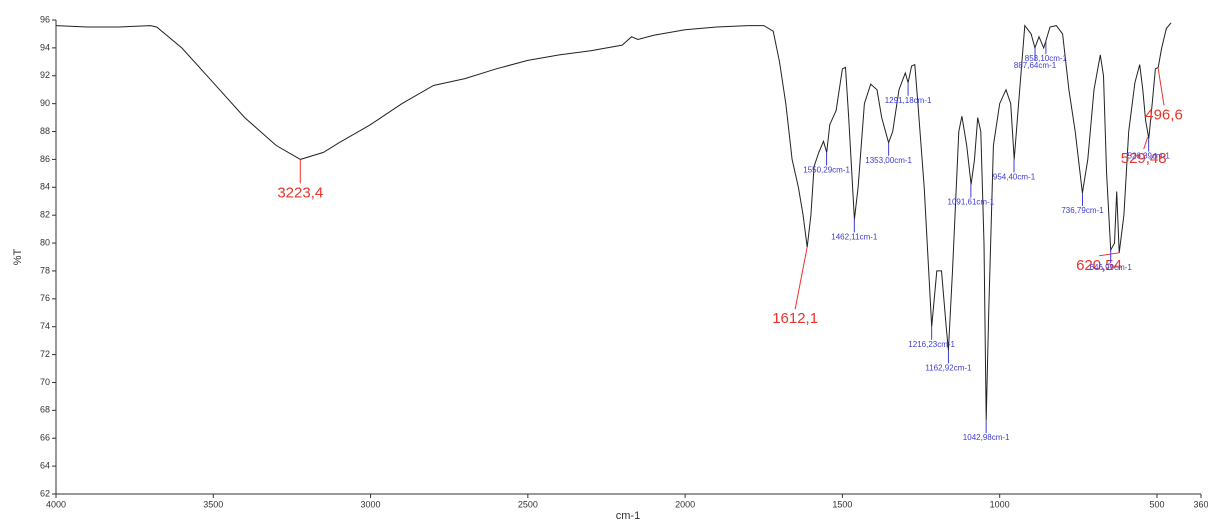  Describe the element at coordinates (1035, 65) in the screenshot. I see `annotation-label: 887,64cm-1` at that location.